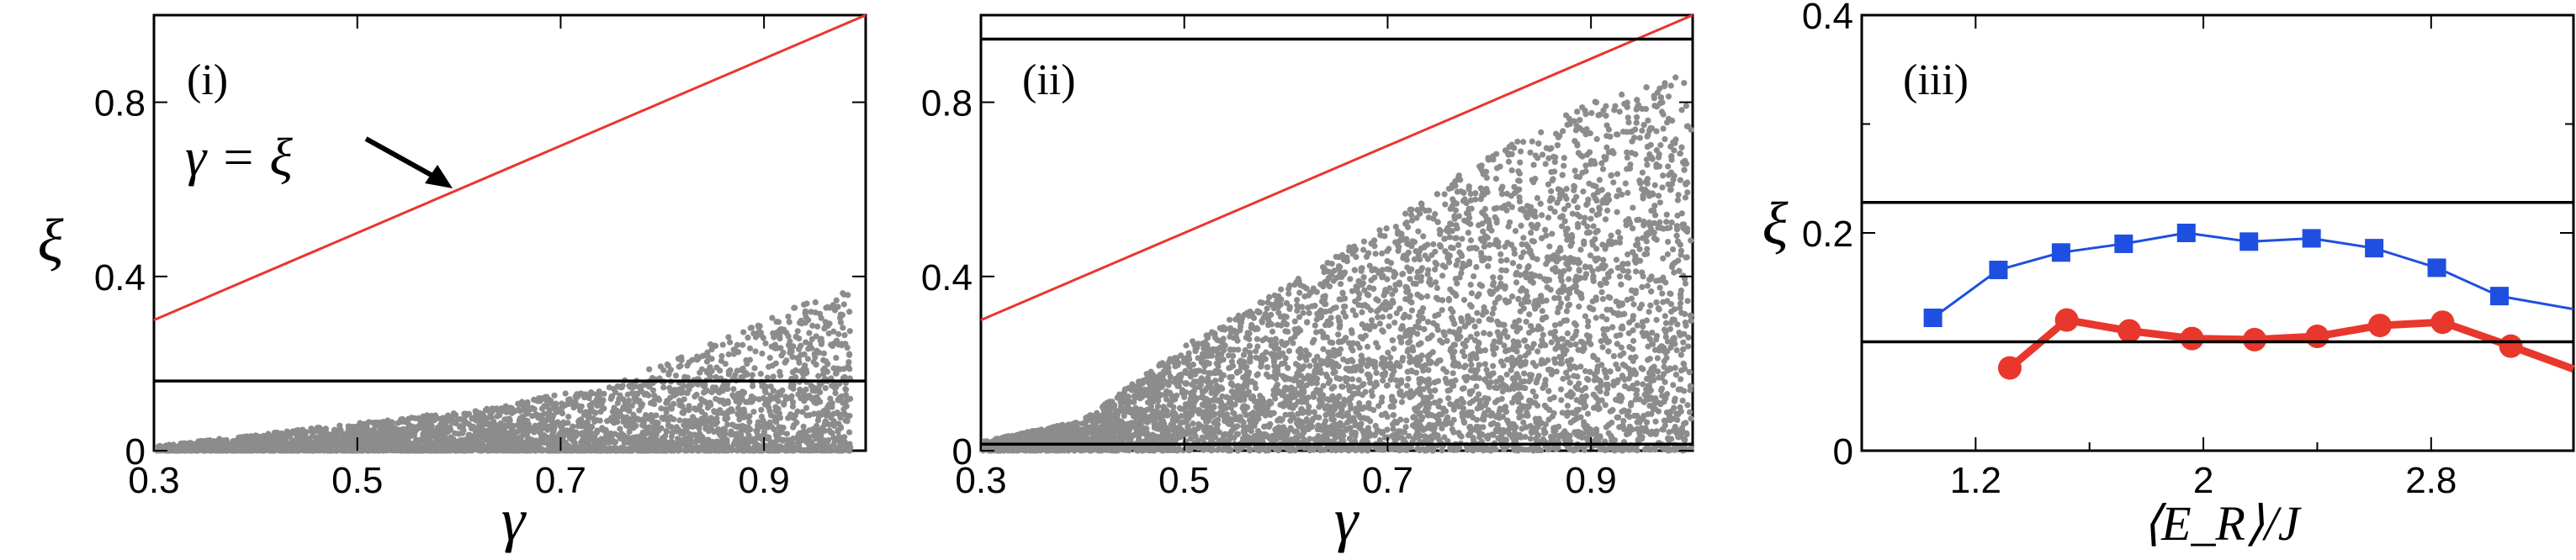 This screenshot has width=2576, height=560. What do you see at coordinates (560, 481) in the screenshot?
I see `x-tick-label: 0.7` at bounding box center [560, 481].